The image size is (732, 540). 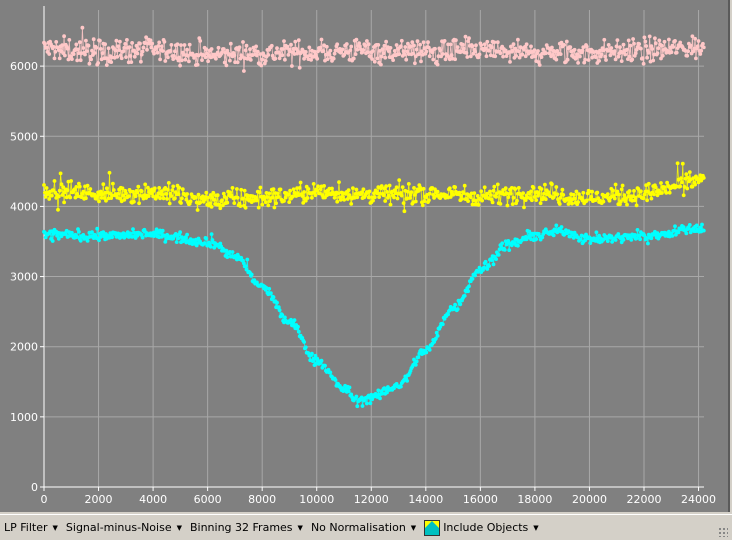 I want to click on include-objects-dropdown: Include Objects ▼, so click(x=481, y=528).